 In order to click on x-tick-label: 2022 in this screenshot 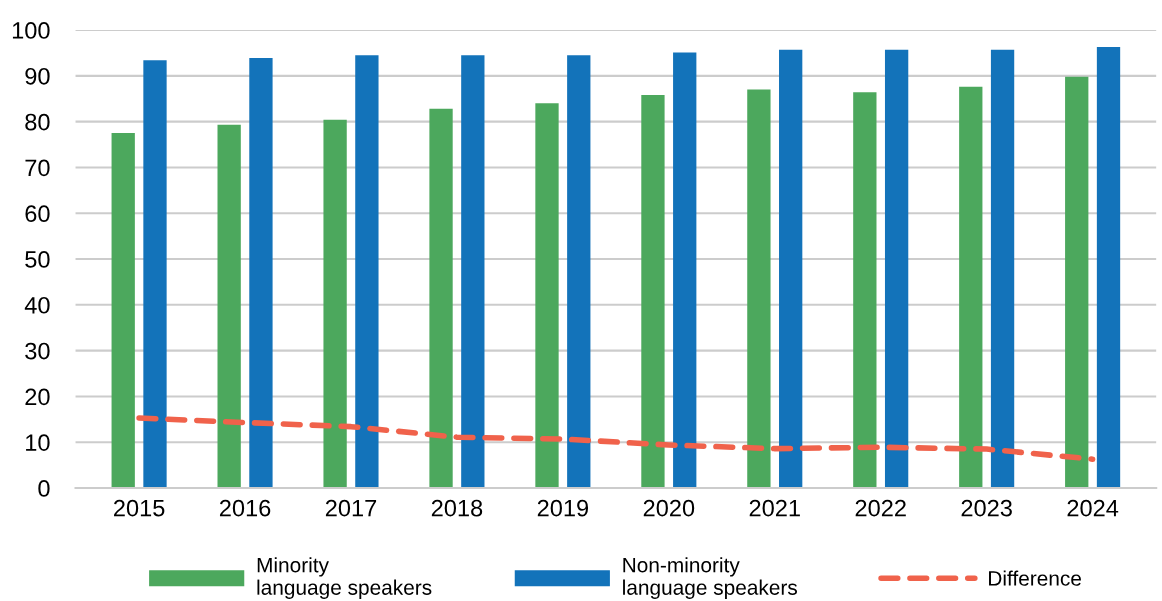, I will do `click(880, 508)`.